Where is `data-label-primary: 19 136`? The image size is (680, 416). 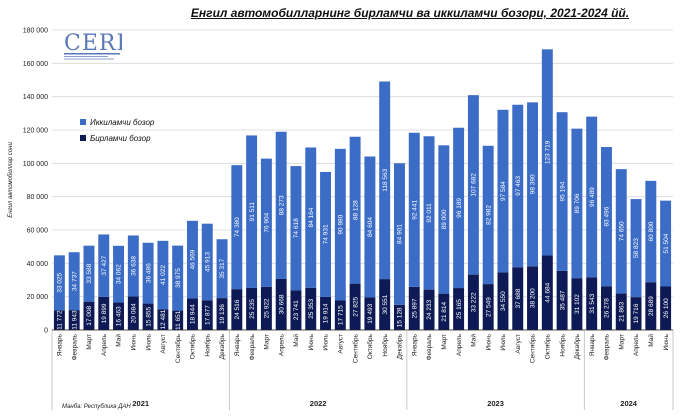 data-label-primary: 19 136 is located at coordinates (222, 314).